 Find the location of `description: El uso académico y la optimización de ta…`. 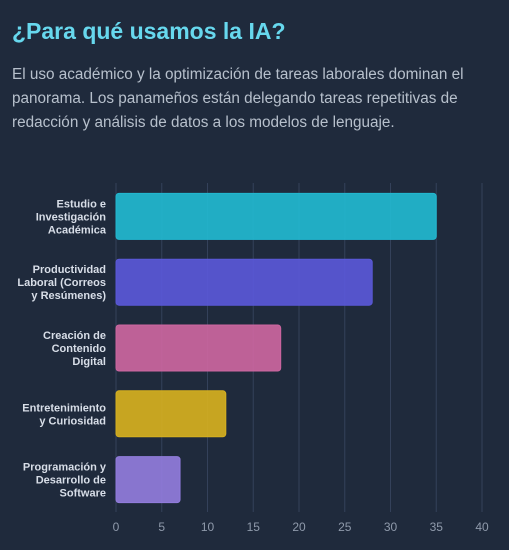

description: El uso académico y la optimización de ta… is located at coordinates (238, 98).